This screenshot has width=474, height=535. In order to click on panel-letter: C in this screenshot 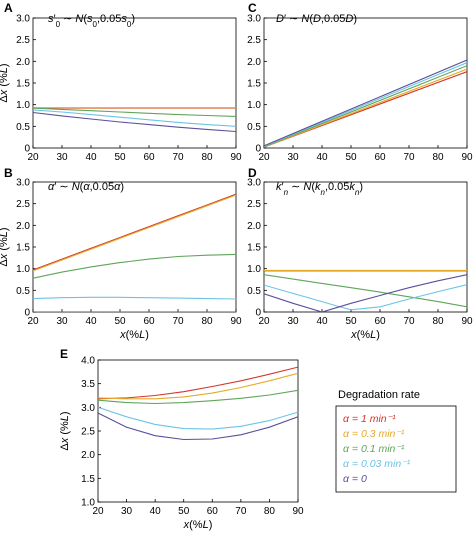, I will do `click(252, 8)`.